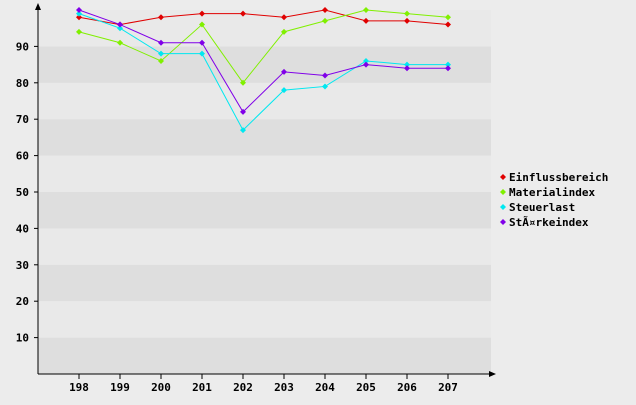 This screenshot has width=636, height=405. I want to click on x-axis-arrow, so click(492, 374).